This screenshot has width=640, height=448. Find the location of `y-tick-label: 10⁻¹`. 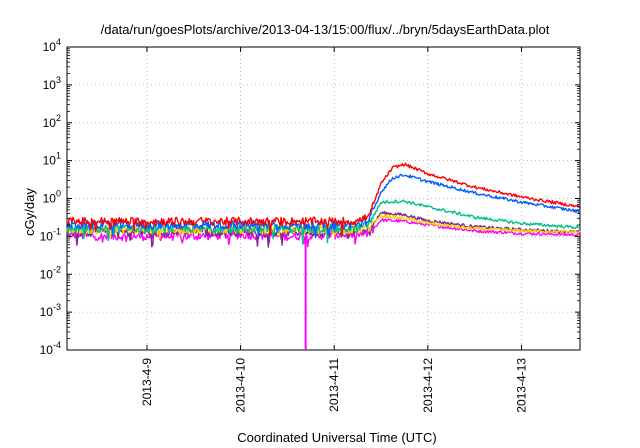

y-tick-label: 10⁻¹ is located at coordinates (50, 234).